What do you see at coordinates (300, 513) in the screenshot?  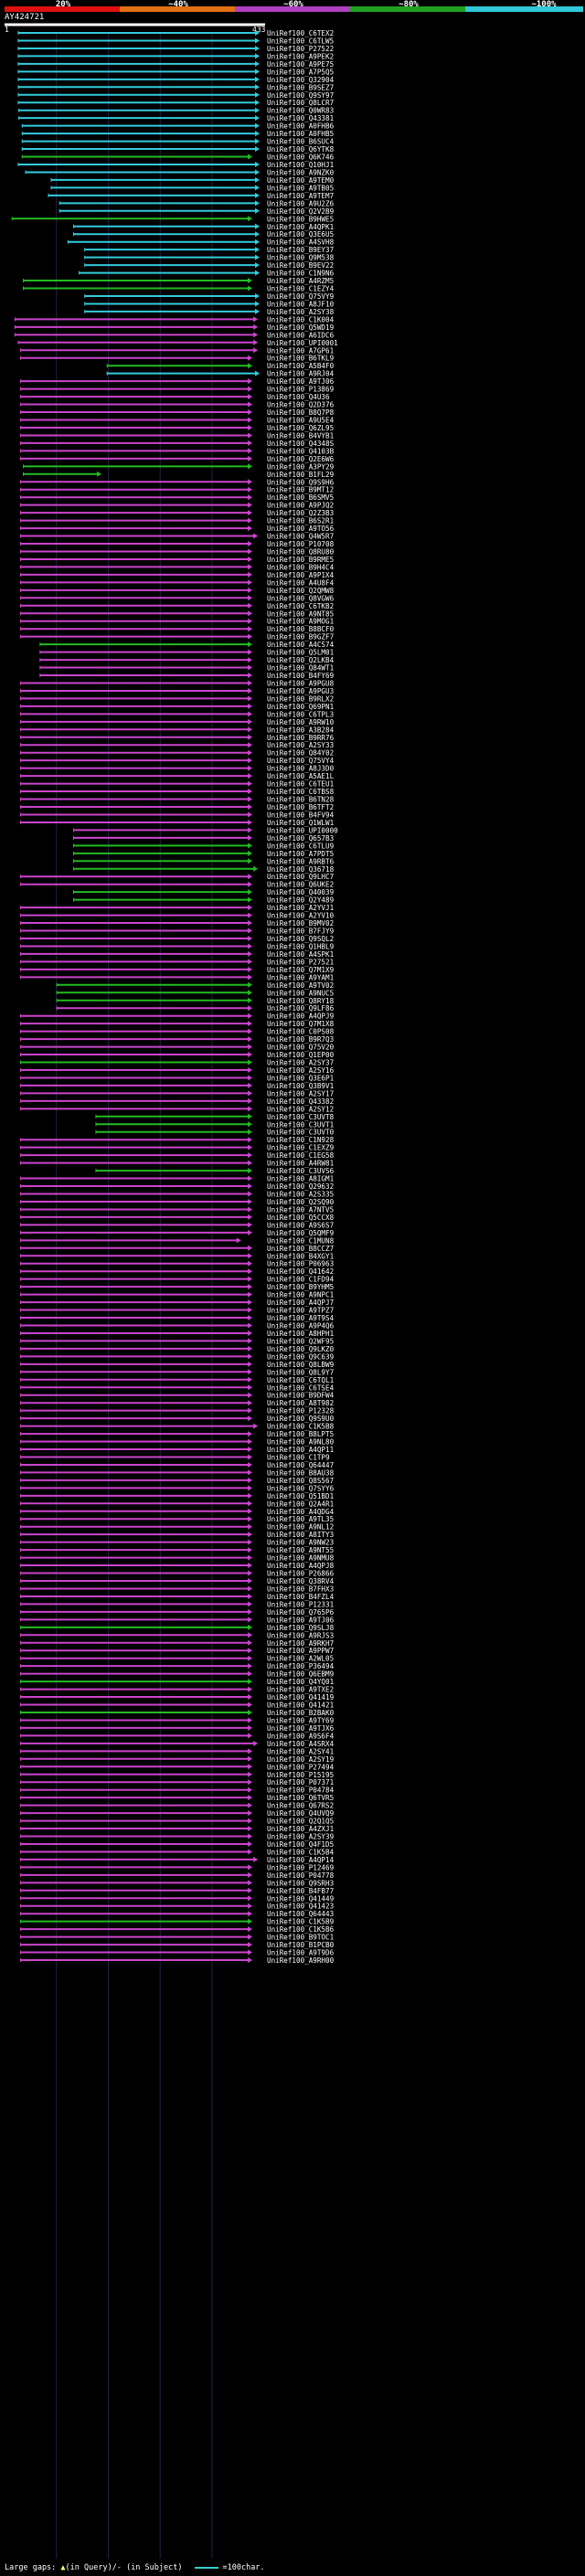 I see `hit-label: UniRef100_Q2Z3B3` at bounding box center [300, 513].